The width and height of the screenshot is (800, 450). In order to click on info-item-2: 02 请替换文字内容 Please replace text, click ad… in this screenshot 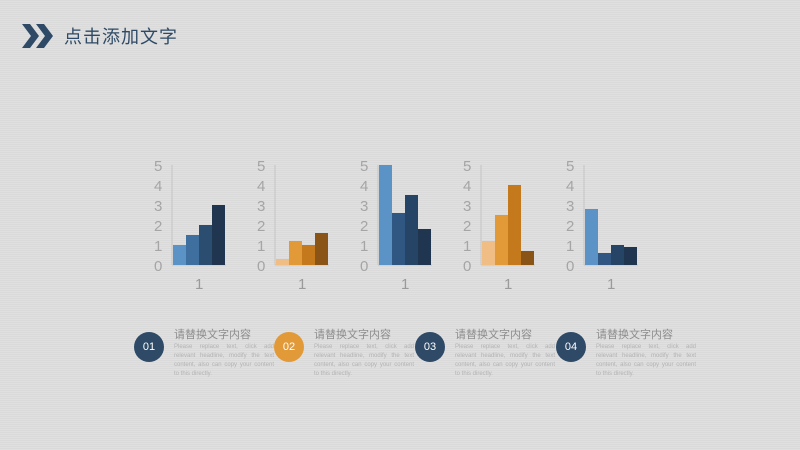, I will do `click(346, 366)`.